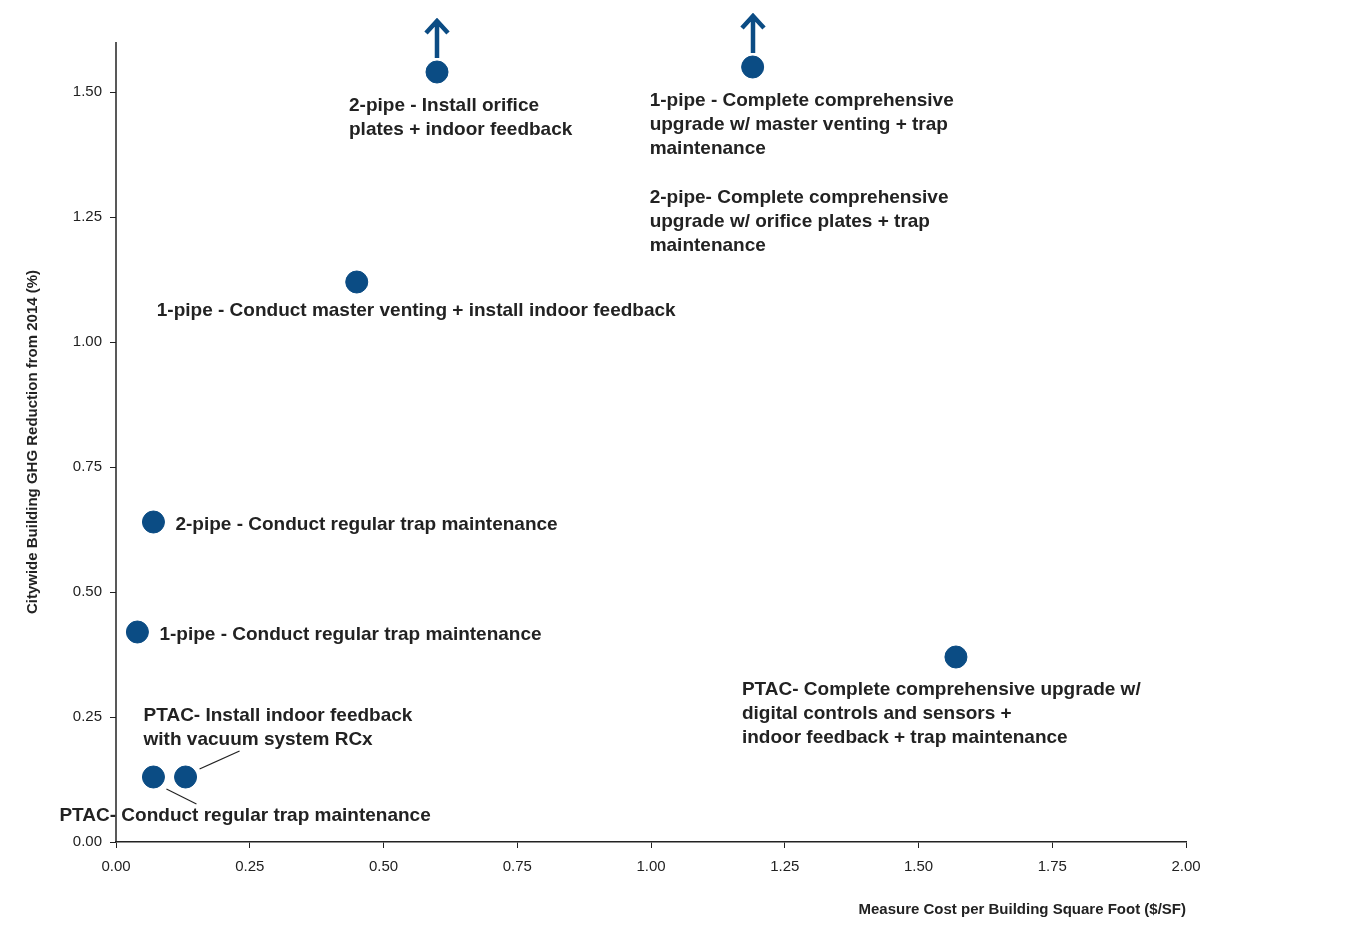  What do you see at coordinates (1186, 866) in the screenshot?
I see `x-tick-label: 2.00` at bounding box center [1186, 866].